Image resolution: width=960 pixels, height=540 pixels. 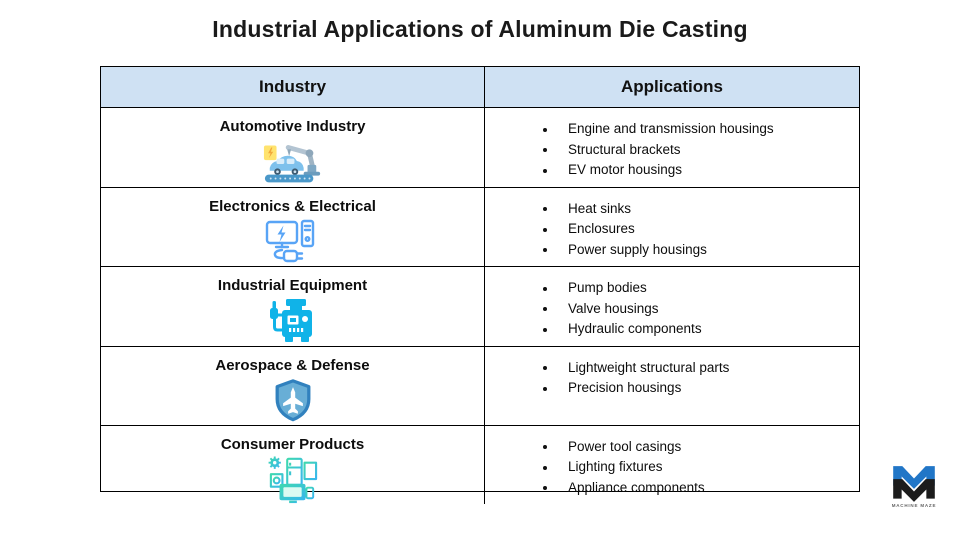 I want to click on double-m-logo-icon, so click(x=914, y=484).